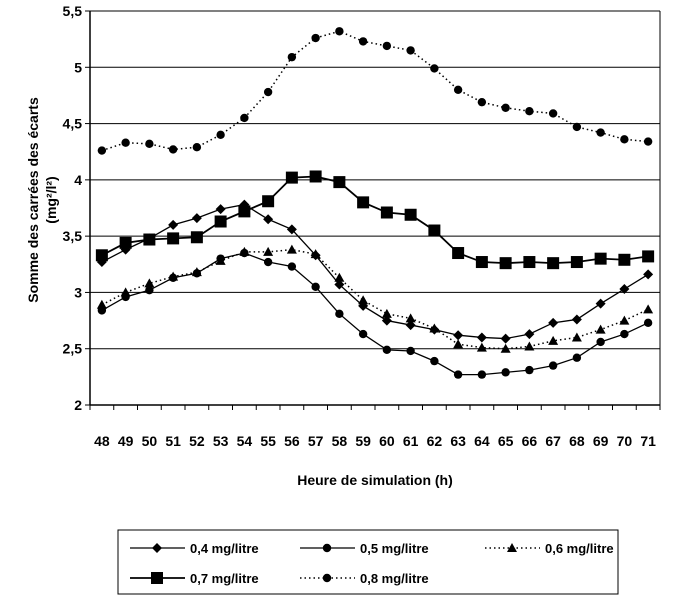  Describe the element at coordinates (126, 441) in the screenshot. I see `x-tick-label: 49` at that location.